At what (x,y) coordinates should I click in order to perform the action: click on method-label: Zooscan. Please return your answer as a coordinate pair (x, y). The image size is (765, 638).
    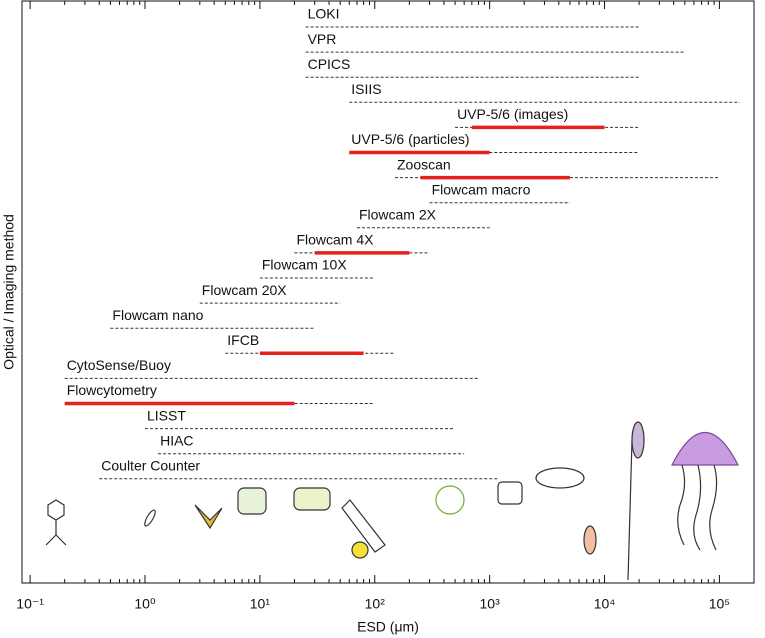
    Looking at the image, I should click on (424, 164).